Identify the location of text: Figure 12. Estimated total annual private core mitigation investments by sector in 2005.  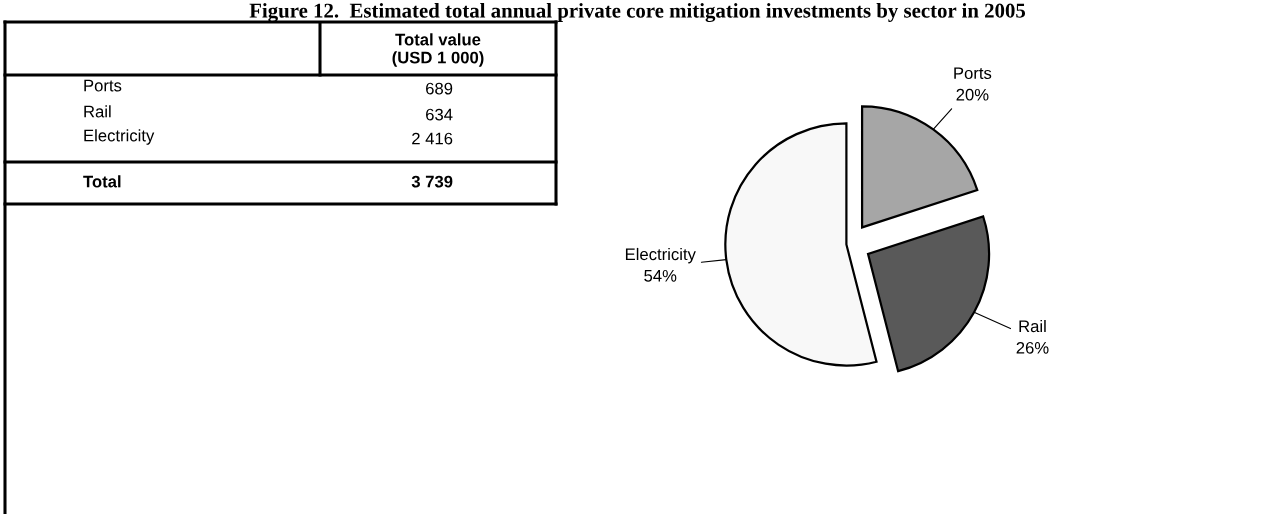
(637, 13).